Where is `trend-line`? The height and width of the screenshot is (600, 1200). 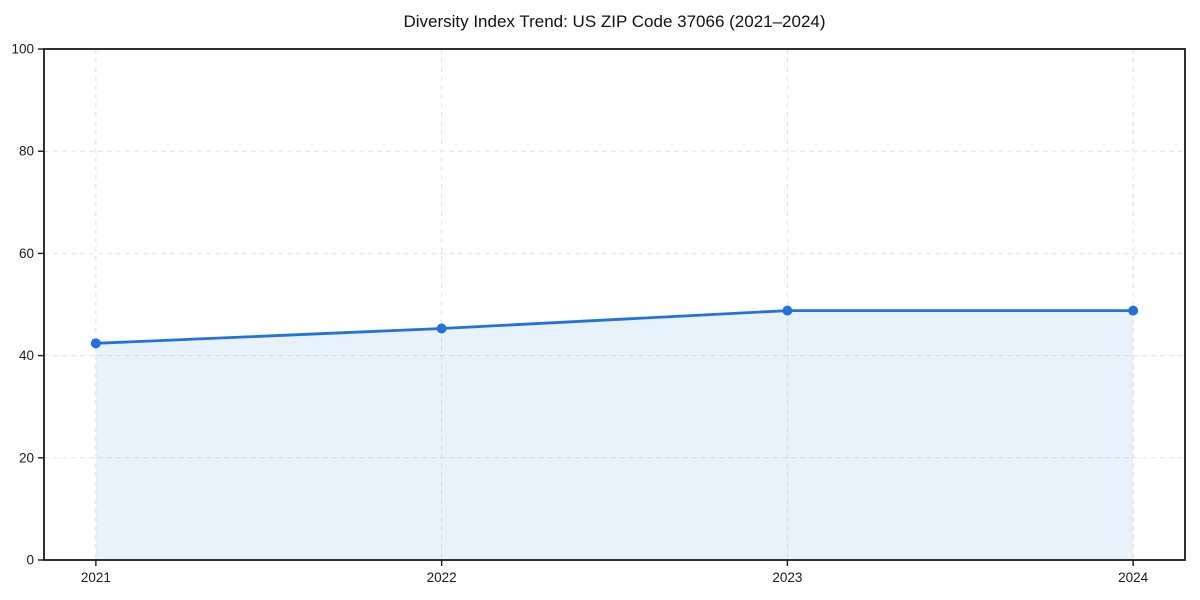 trend-line is located at coordinates (614, 327).